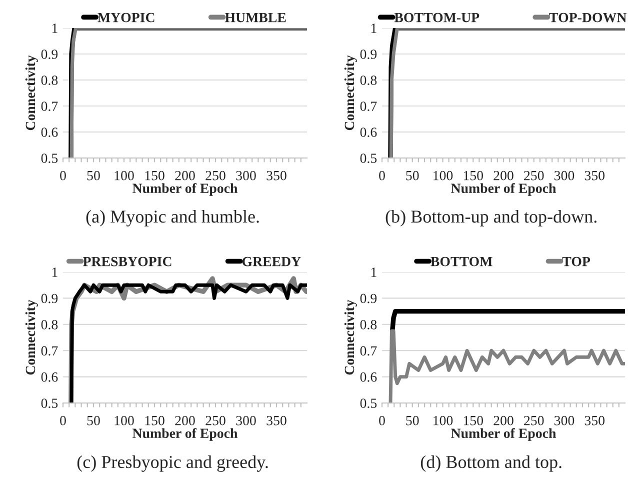 The width and height of the screenshot is (637, 483). I want to click on text: (c) Presbyopic and greedy., so click(172, 463).